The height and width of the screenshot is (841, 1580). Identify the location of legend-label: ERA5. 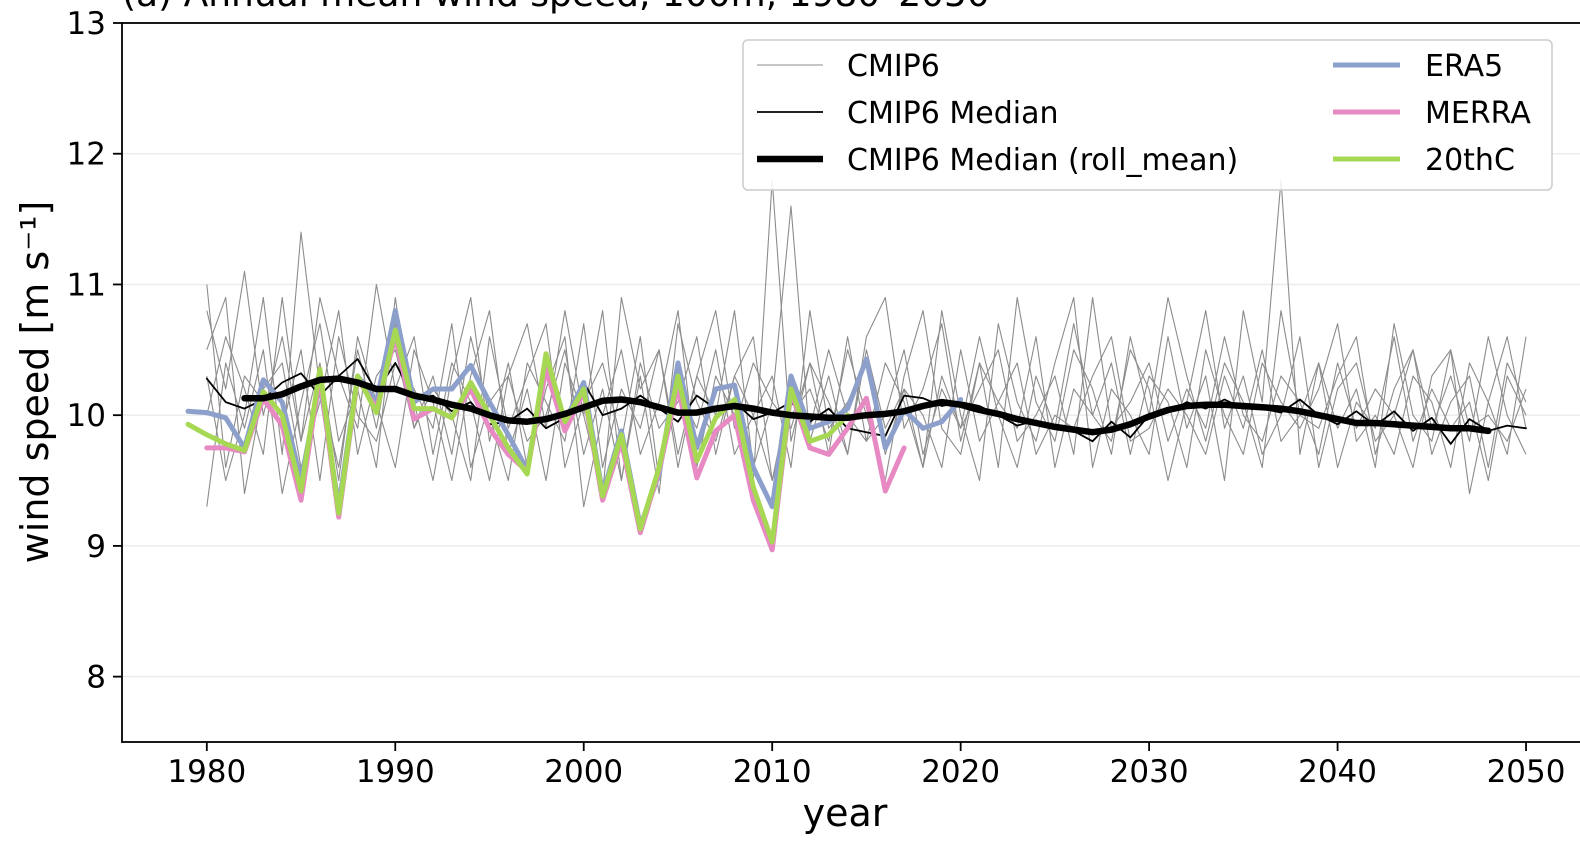
(1464, 66).